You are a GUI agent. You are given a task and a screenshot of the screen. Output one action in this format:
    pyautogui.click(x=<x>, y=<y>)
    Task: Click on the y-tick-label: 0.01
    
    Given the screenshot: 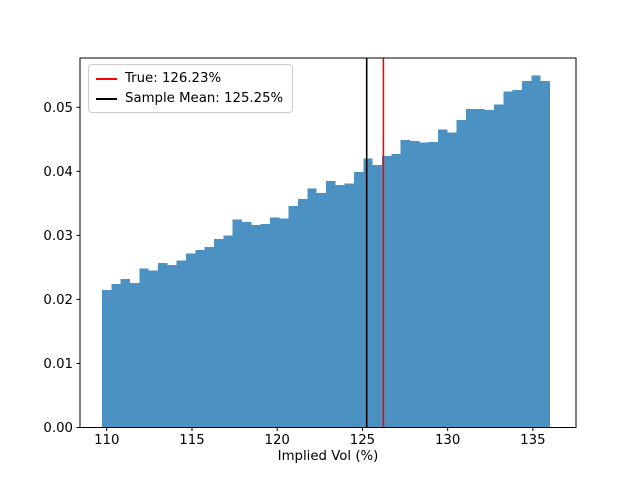 What is the action you would take?
    pyautogui.click(x=58, y=364)
    